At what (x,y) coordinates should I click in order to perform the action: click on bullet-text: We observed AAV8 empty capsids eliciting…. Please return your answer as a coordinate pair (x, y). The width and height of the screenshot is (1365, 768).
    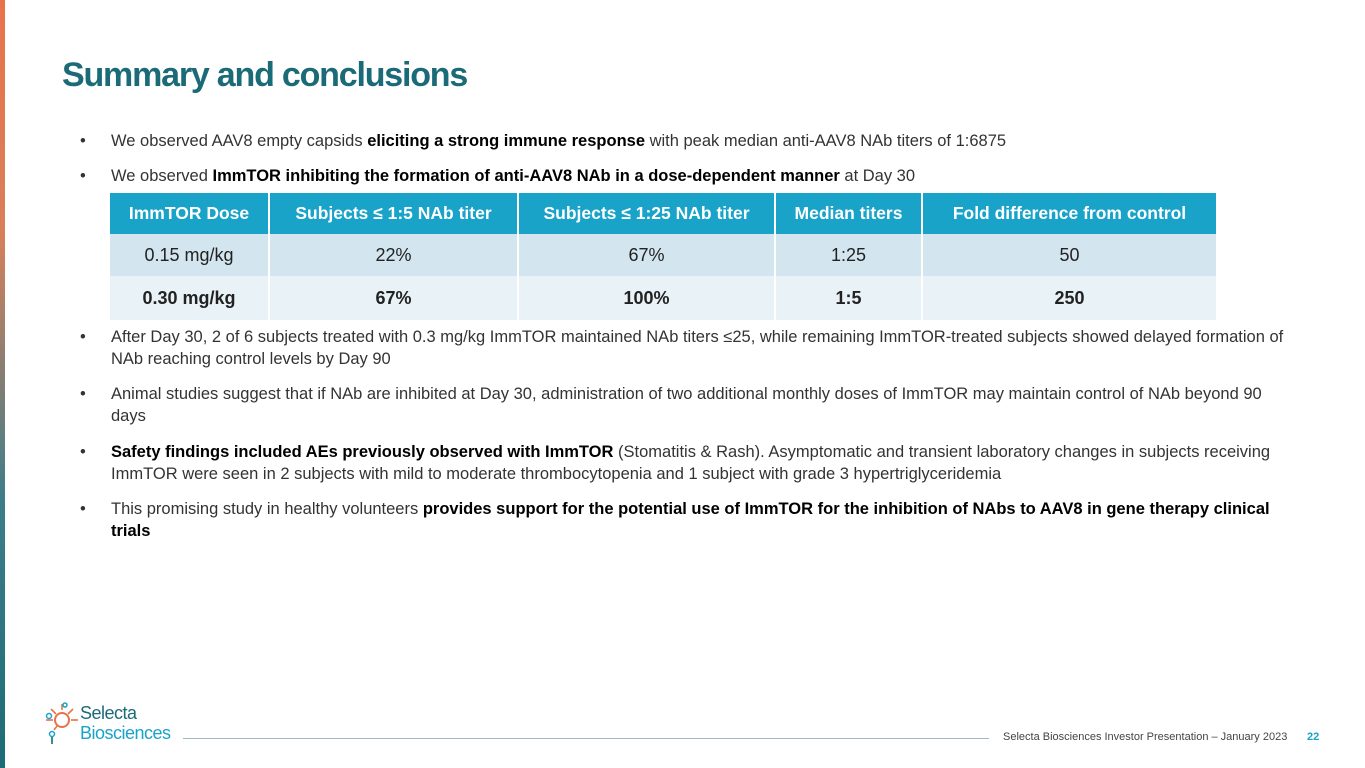
    Looking at the image, I should click on (700, 141).